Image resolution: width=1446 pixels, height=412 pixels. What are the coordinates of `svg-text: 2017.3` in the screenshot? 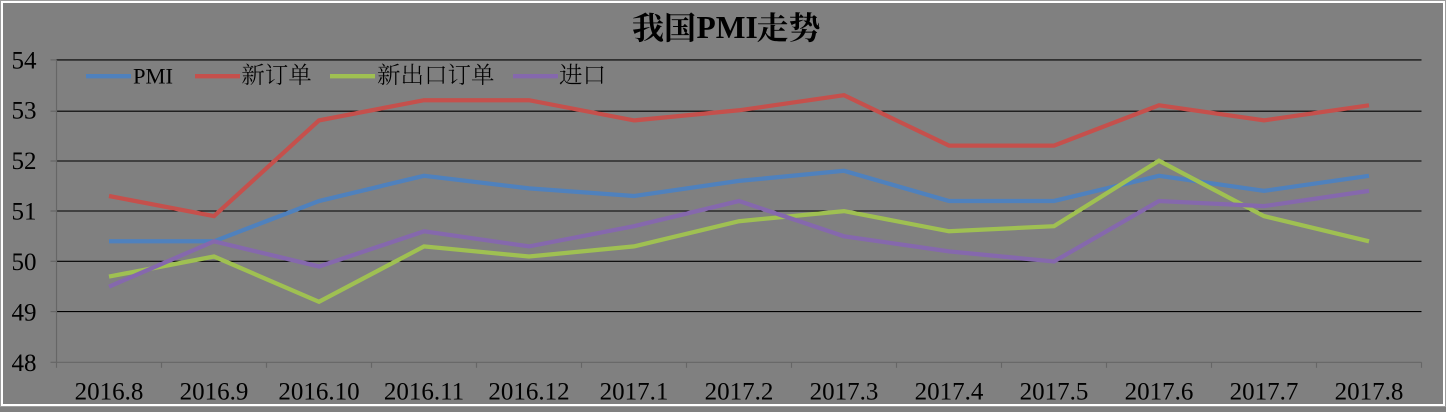 It's located at (844, 392).